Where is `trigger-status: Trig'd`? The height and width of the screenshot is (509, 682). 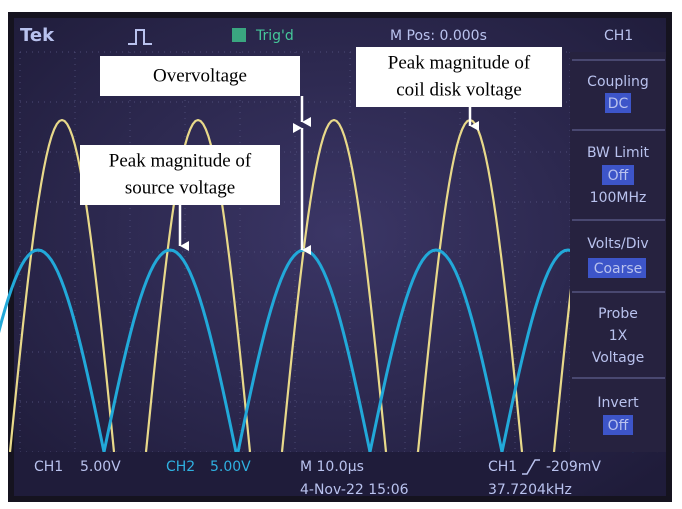
trigger-status: Trig'd is located at coordinates (274, 36).